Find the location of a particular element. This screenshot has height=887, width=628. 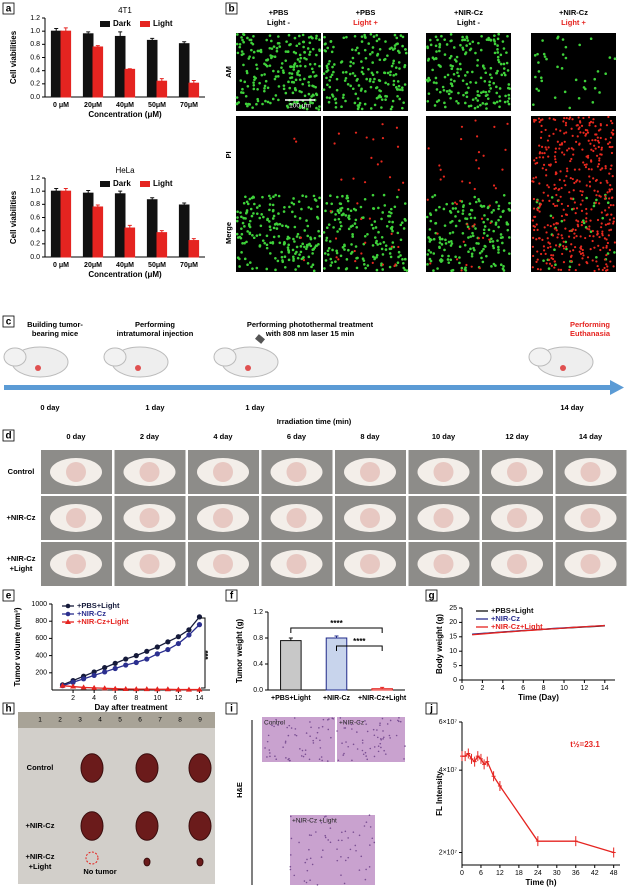

legend-label: Dark is located at coordinates (122, 23).